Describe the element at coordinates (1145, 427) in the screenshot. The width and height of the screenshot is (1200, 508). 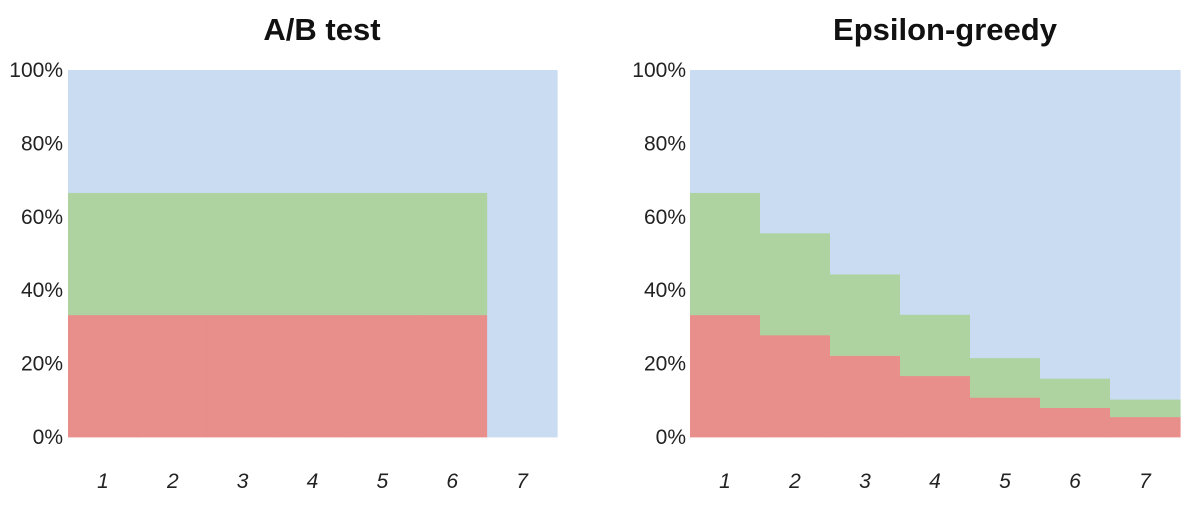
I see `segment-series1-col7` at that location.